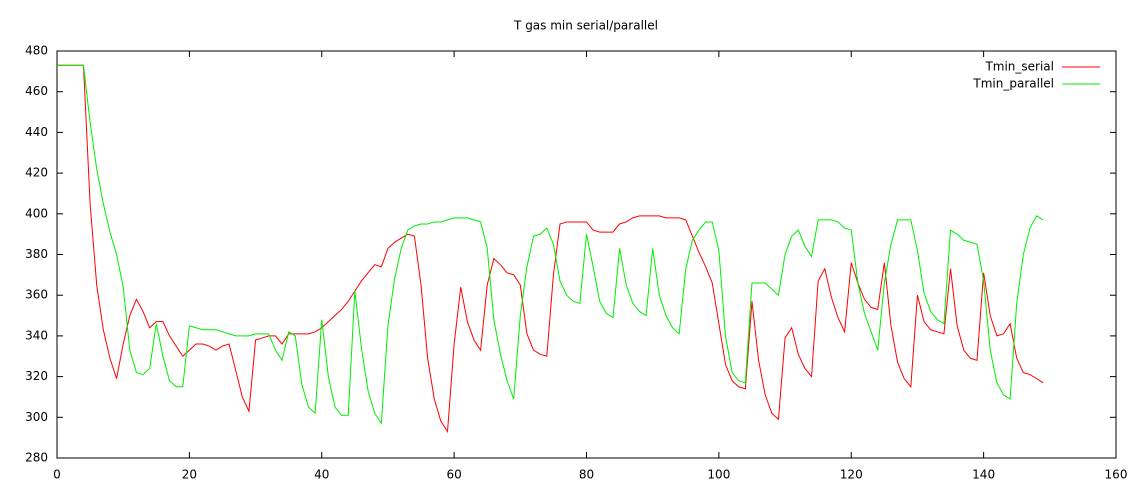 This screenshot has width=1139, height=488. Describe the element at coordinates (983, 475) in the screenshot. I see `x-tick-label: 140` at that location.